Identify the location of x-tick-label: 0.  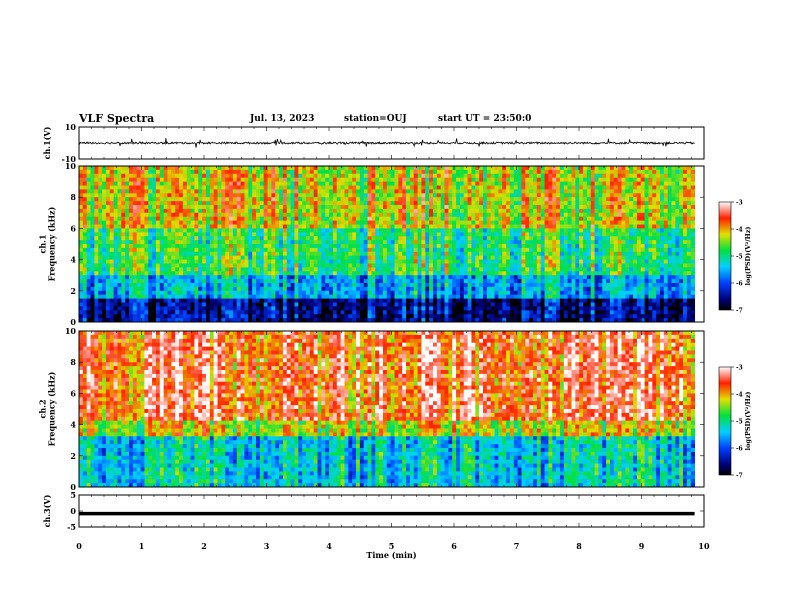
(79, 546).